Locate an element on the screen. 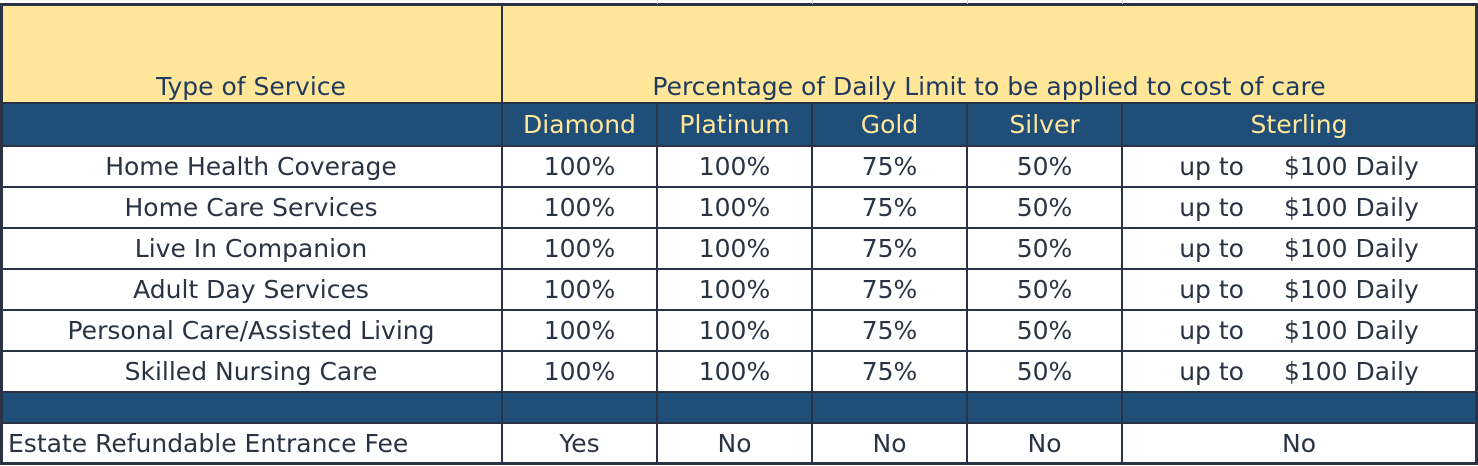 This screenshot has height=466, width=1478. tier-header-platinum: Platinum is located at coordinates (734, 124).